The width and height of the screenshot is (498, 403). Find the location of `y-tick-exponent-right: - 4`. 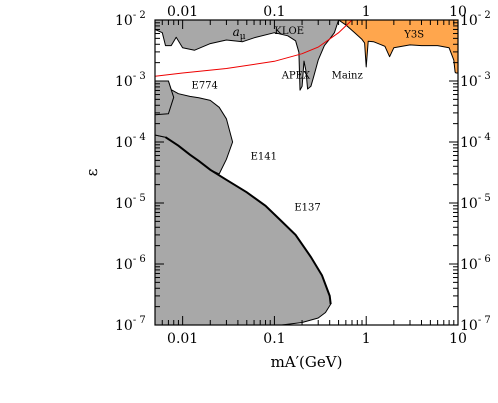

y-tick-exponent-right: - 4 is located at coordinates (484, 137).